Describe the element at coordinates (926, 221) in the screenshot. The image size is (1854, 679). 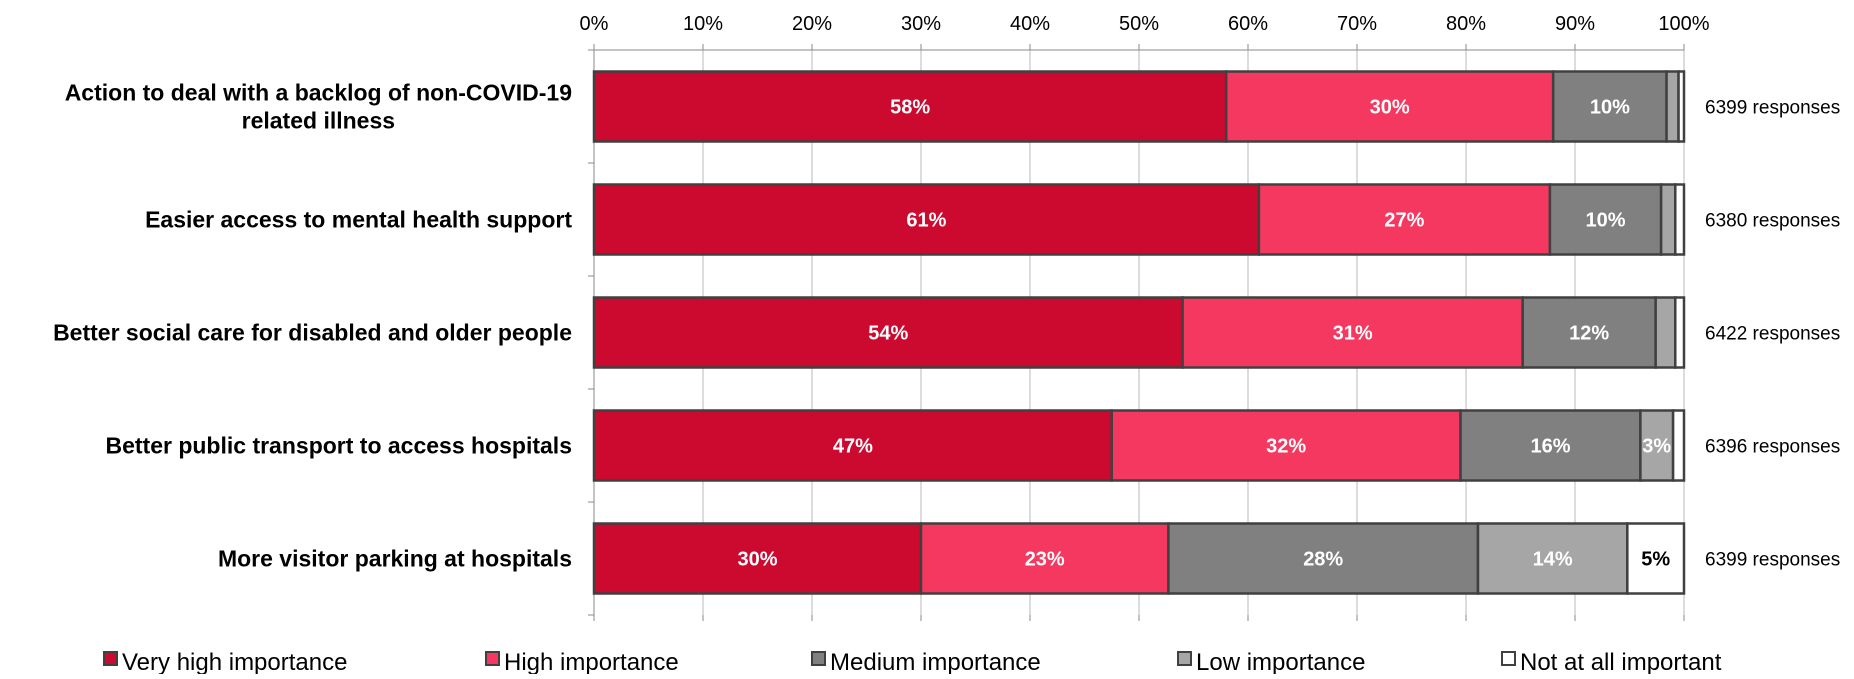
I see `bar-value-label: 61%` at that location.